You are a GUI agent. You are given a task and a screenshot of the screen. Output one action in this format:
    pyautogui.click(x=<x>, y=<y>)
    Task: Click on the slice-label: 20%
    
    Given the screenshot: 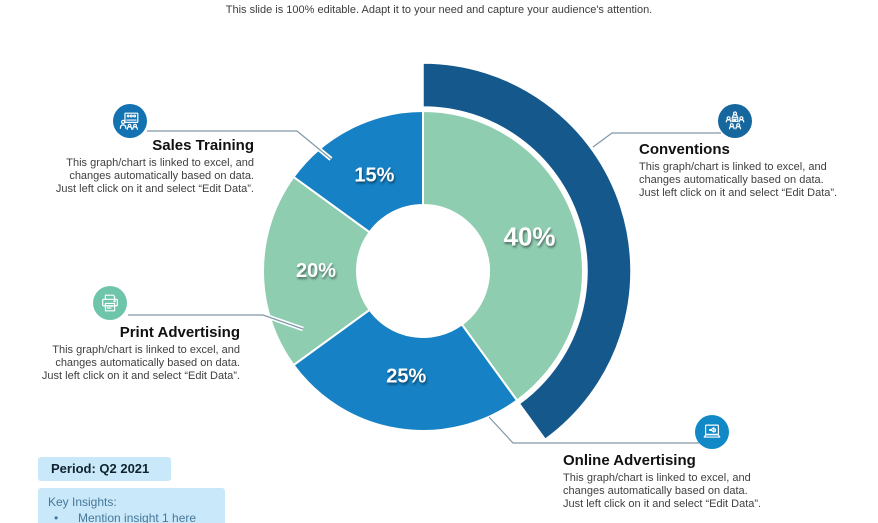 What is the action you would take?
    pyautogui.click(x=316, y=271)
    